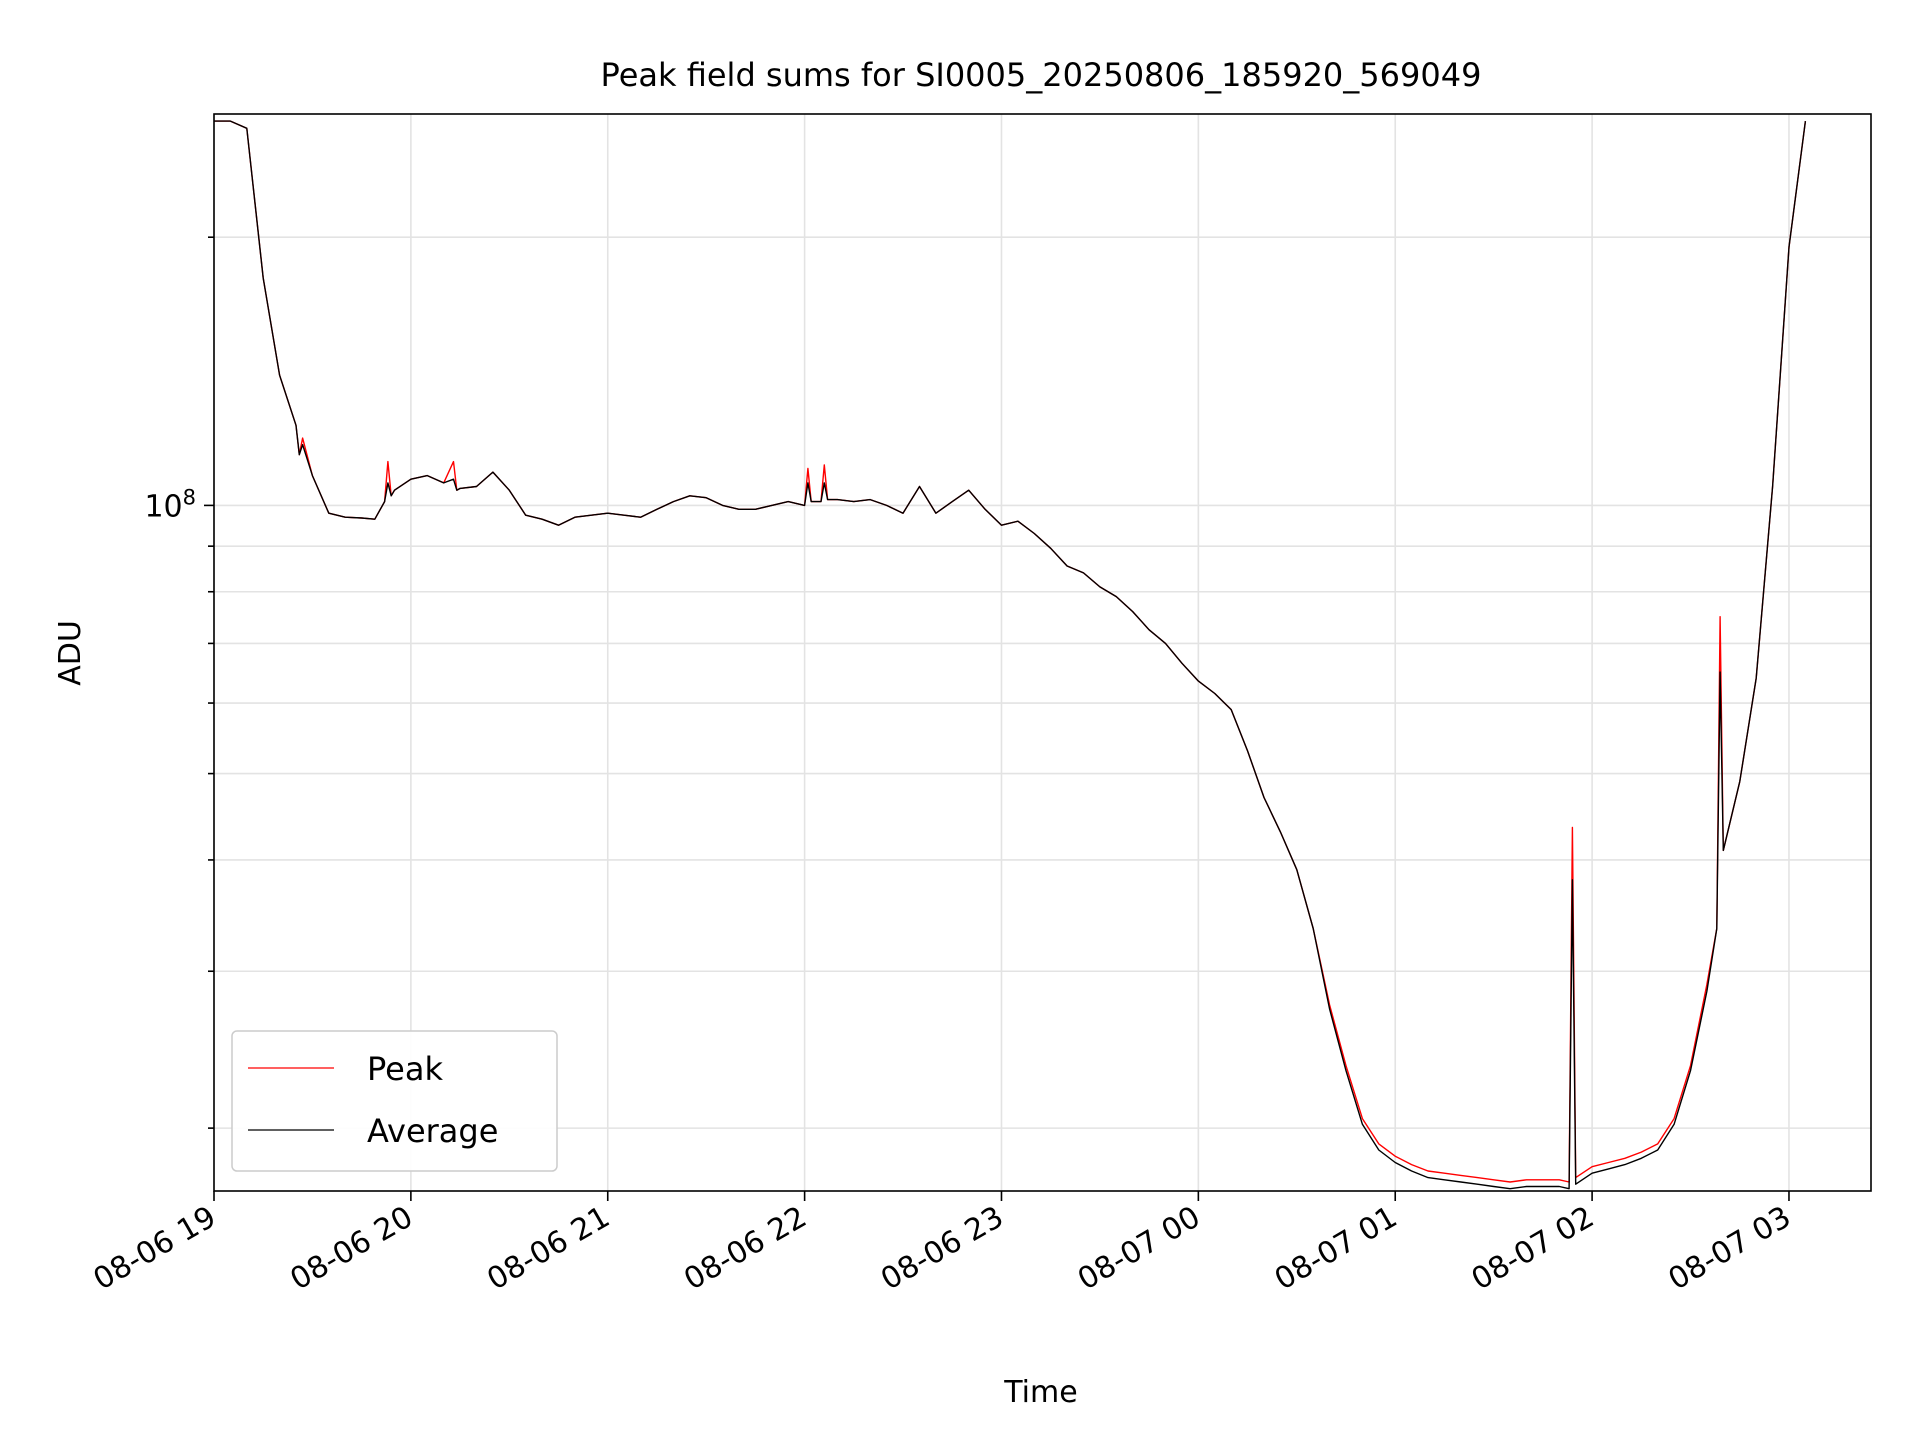 This screenshot has height=1440, width=1920. I want to click on y-axis: 108, so click(179, 682).